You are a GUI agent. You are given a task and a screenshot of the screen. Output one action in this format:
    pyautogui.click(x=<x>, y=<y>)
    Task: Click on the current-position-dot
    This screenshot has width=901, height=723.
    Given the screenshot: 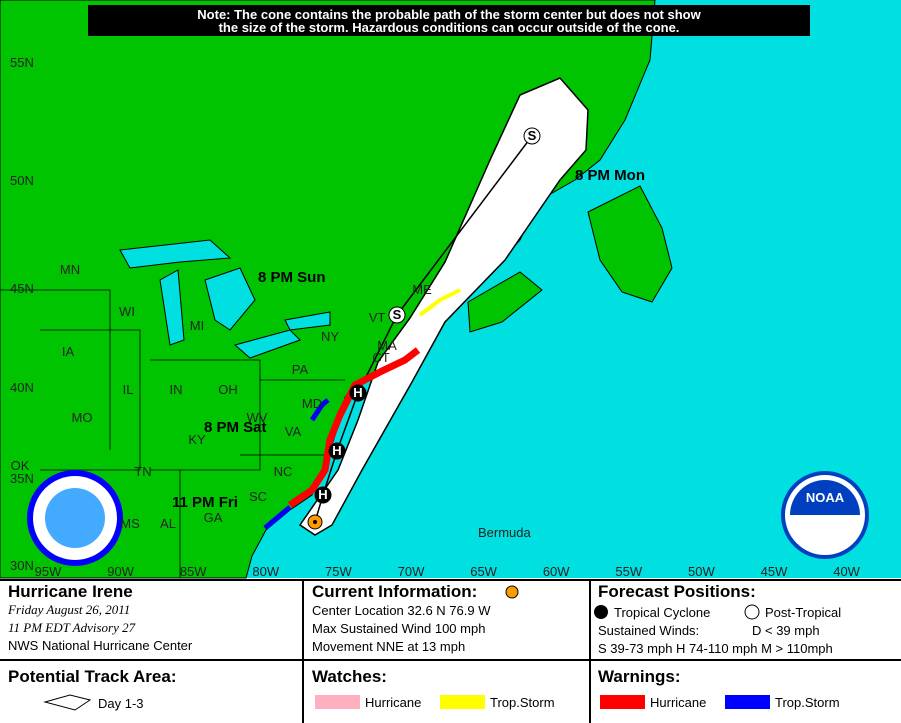 What is the action you would take?
    pyautogui.click(x=315, y=522)
    